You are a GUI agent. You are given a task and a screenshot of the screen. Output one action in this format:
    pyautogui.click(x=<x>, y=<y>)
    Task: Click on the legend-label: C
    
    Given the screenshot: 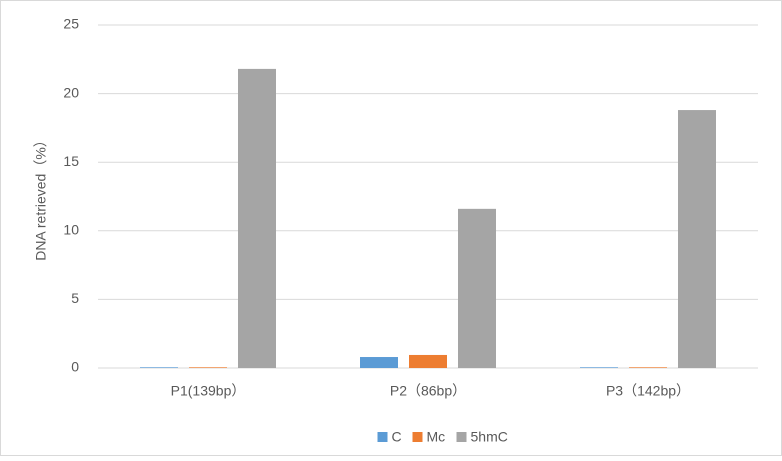 What is the action you would take?
    pyautogui.click(x=397, y=437)
    